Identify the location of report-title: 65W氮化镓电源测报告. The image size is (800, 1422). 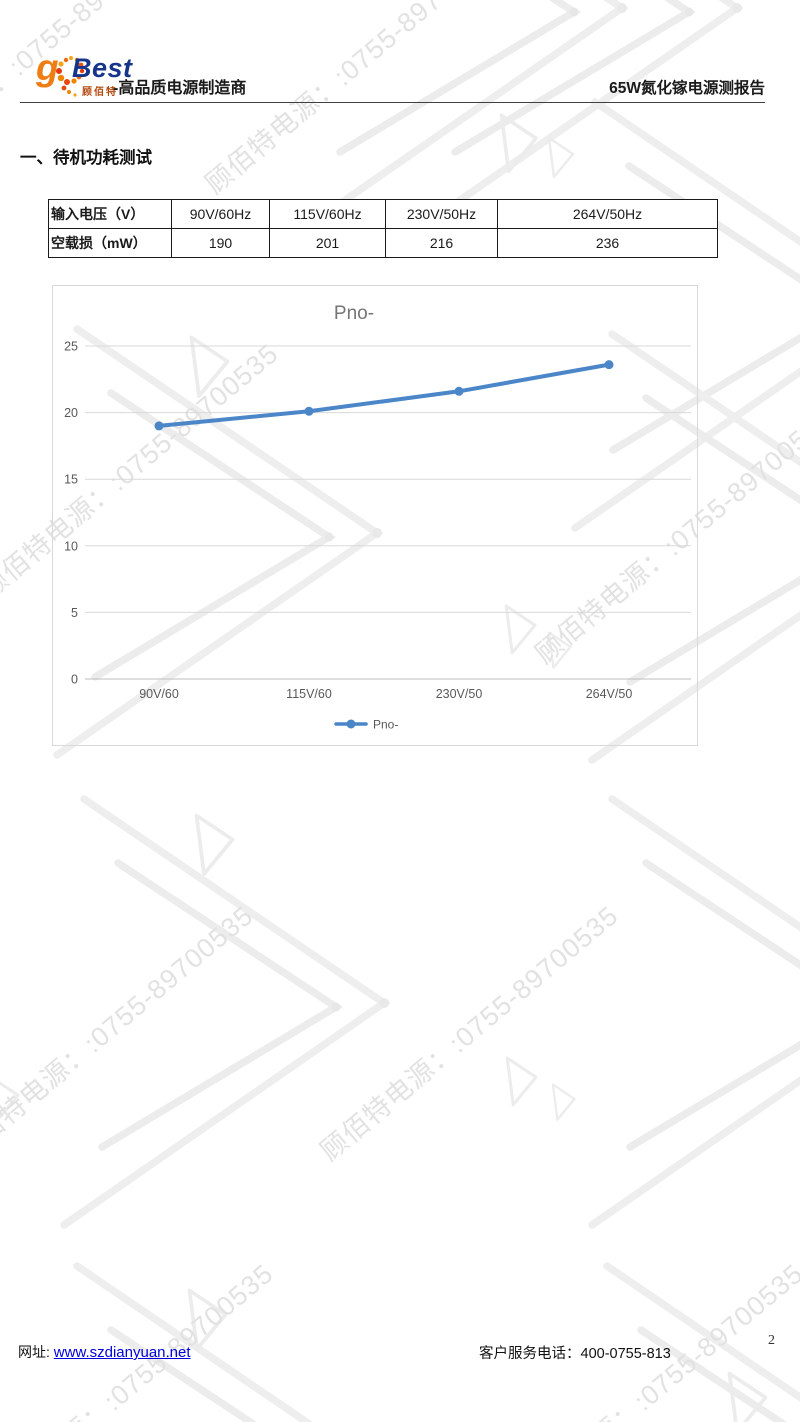
(687, 88).